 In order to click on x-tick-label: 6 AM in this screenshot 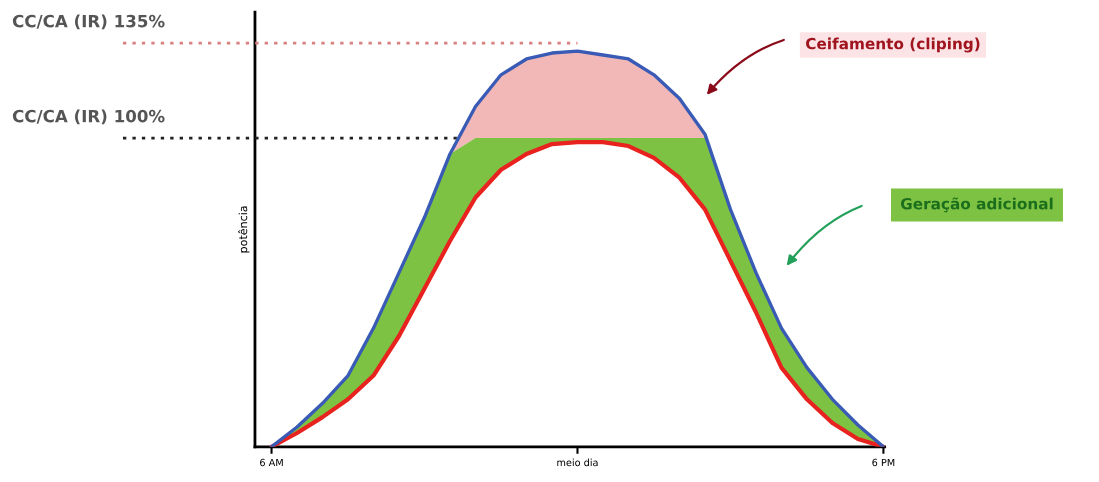, I will do `click(271, 462)`.